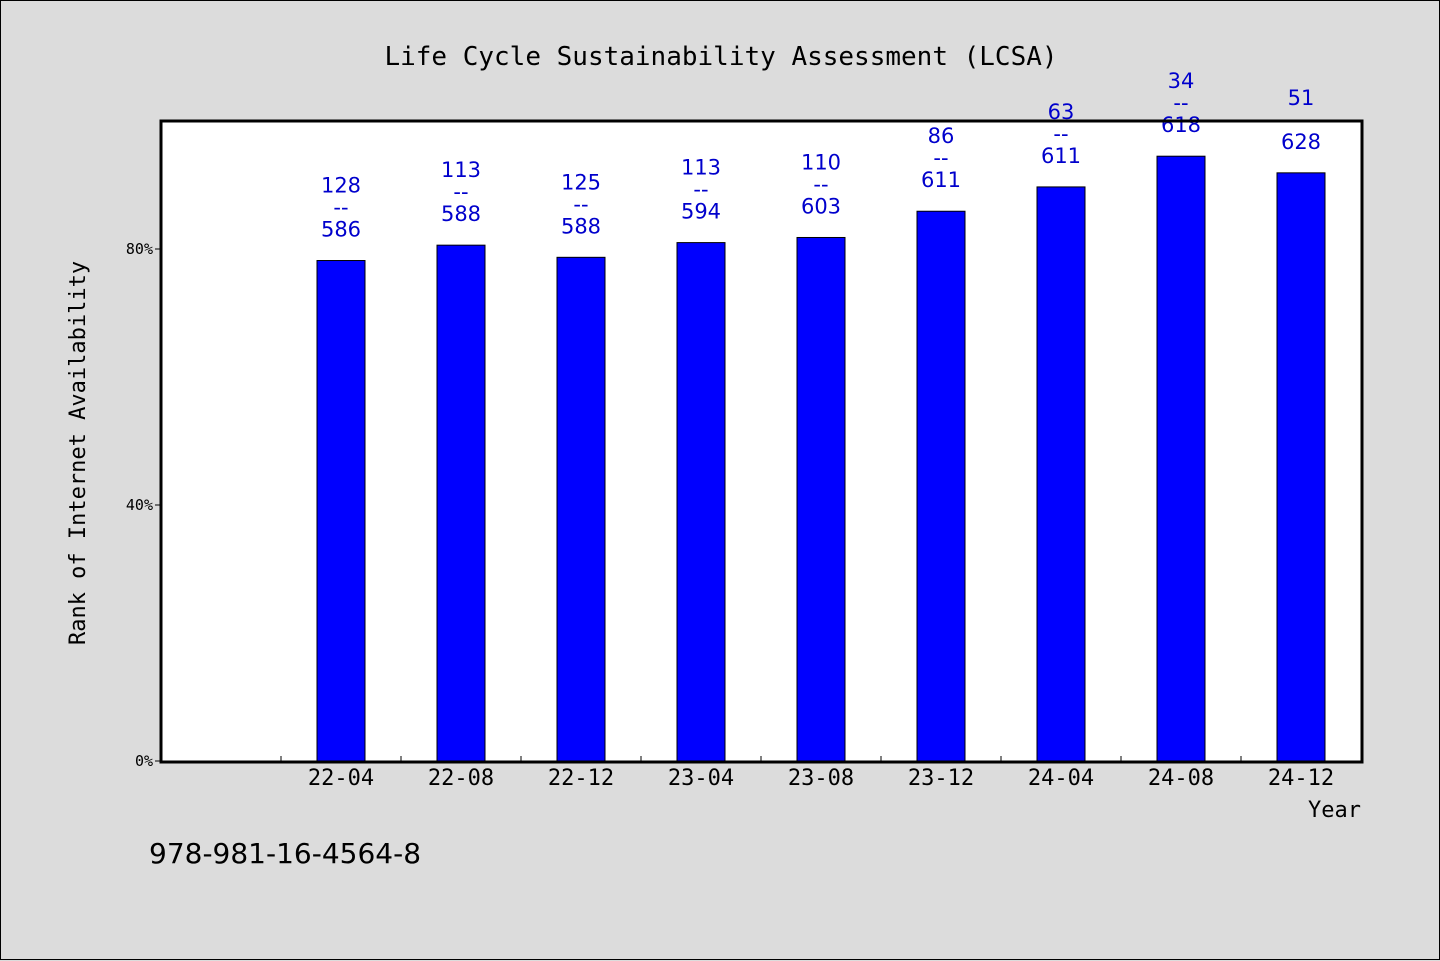 The image size is (1440, 961). Describe the element at coordinates (1061, 134) in the screenshot. I see `data-label-24-04: 63 --611` at that location.